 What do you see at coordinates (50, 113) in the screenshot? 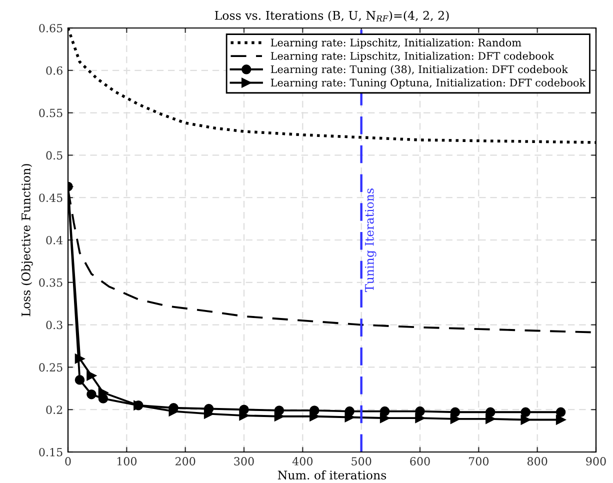
I see `y-tick-label: 0.55` at bounding box center [50, 113].